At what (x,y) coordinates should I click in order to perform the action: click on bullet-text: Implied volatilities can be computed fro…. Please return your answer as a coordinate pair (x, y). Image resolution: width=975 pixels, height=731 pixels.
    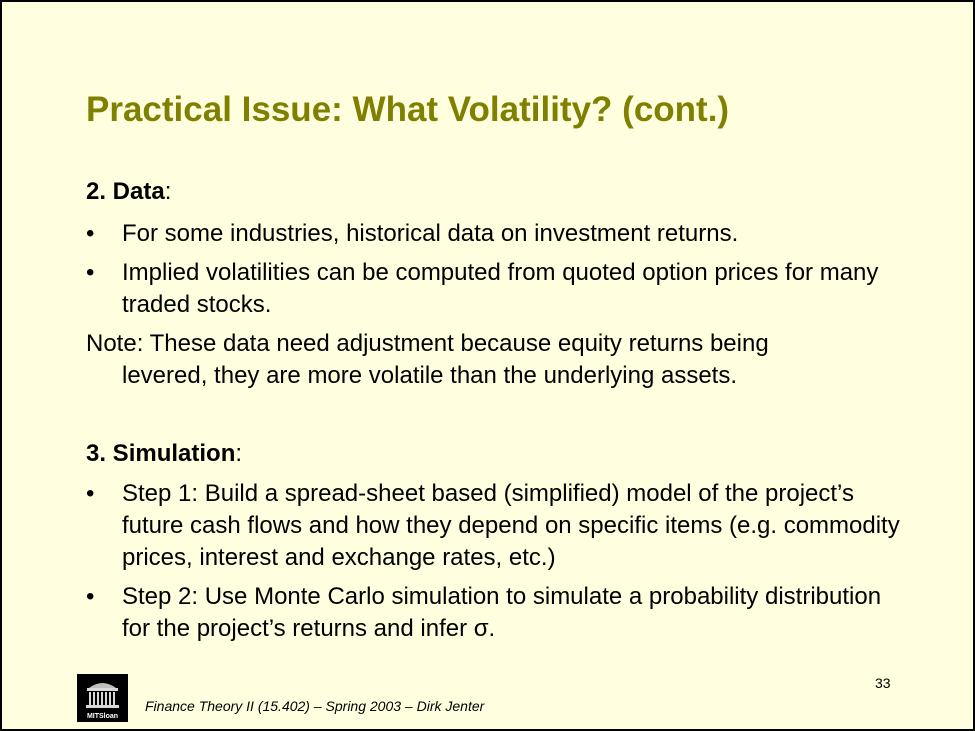
    Looking at the image, I should click on (500, 288).